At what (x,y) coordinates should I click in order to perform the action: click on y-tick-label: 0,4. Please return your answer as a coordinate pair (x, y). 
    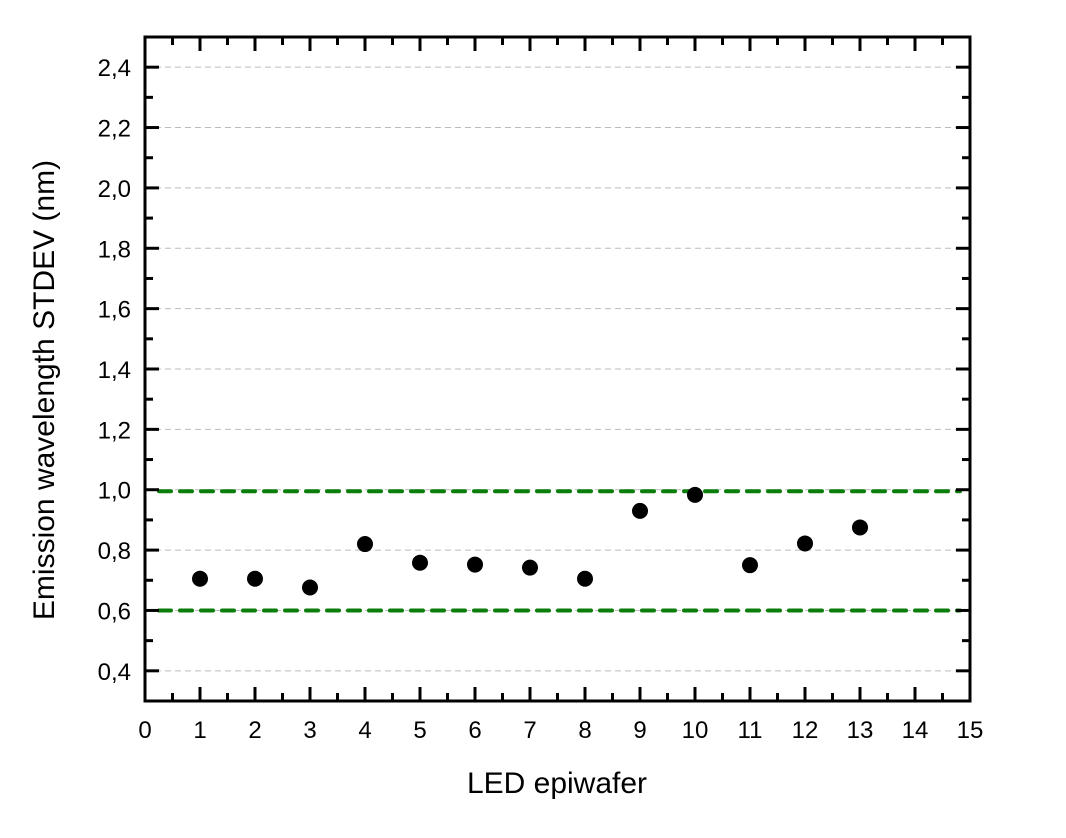
    Looking at the image, I should click on (114, 672).